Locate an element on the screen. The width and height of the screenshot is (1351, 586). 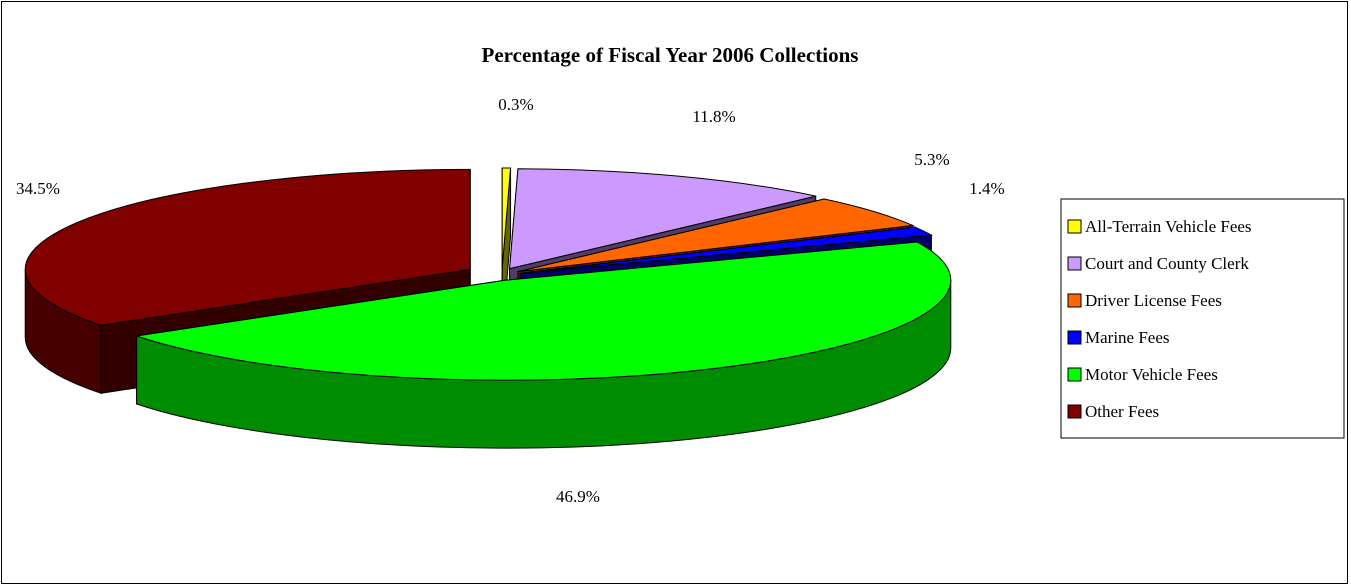
legend-entry-label: Other Fees is located at coordinates (1122, 411).